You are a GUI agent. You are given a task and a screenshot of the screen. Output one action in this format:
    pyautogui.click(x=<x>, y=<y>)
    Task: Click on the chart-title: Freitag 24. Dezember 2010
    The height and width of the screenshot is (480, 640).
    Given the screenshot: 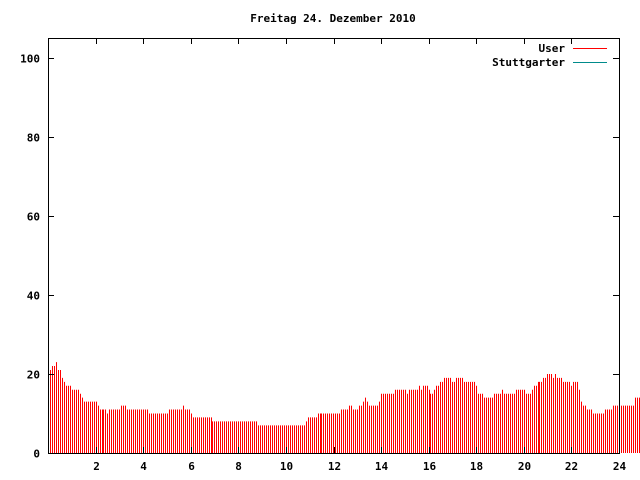 What is the action you would take?
    pyautogui.click(x=333, y=18)
    